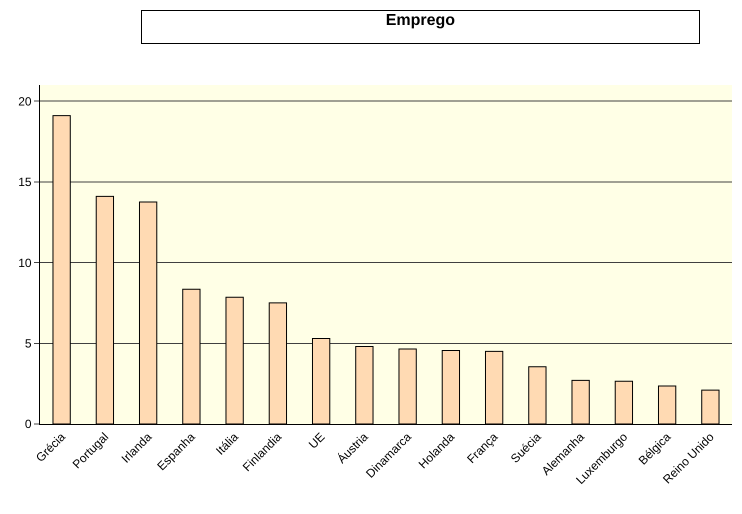 The width and height of the screenshot is (742, 514). What do you see at coordinates (25, 263) in the screenshot?
I see `y-tick-label: 10` at bounding box center [25, 263].